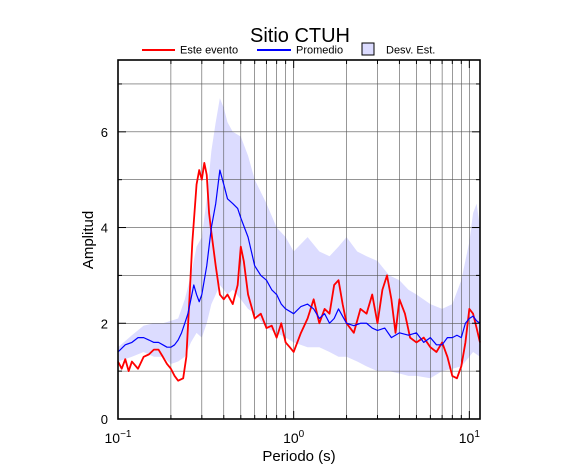 The image size is (586, 475). What do you see at coordinates (209, 51) in the screenshot?
I see `legend-label-este-evento: Este evento` at bounding box center [209, 51].